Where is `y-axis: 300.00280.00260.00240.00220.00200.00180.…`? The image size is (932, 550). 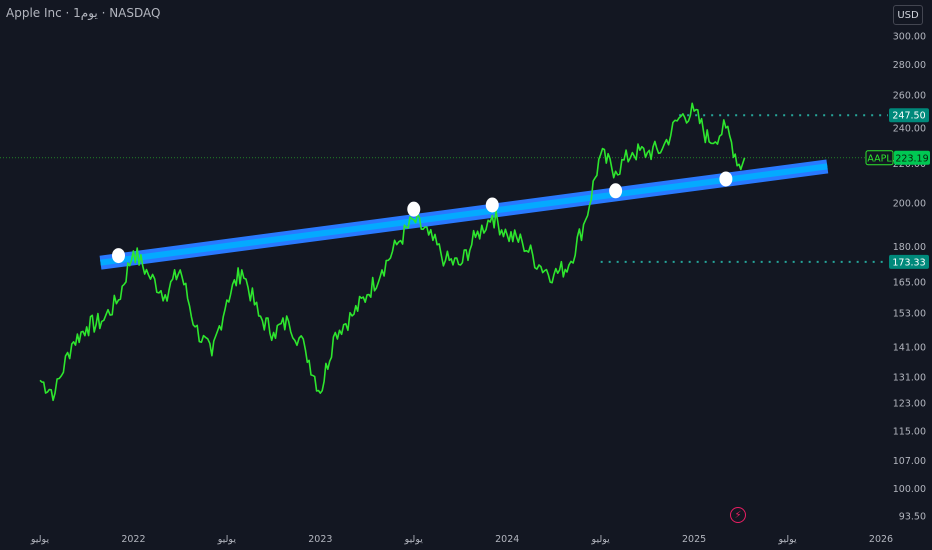
y-axis: 300.00280.00260.00240.00220.00200.00180.… is located at coordinates (909, 277).